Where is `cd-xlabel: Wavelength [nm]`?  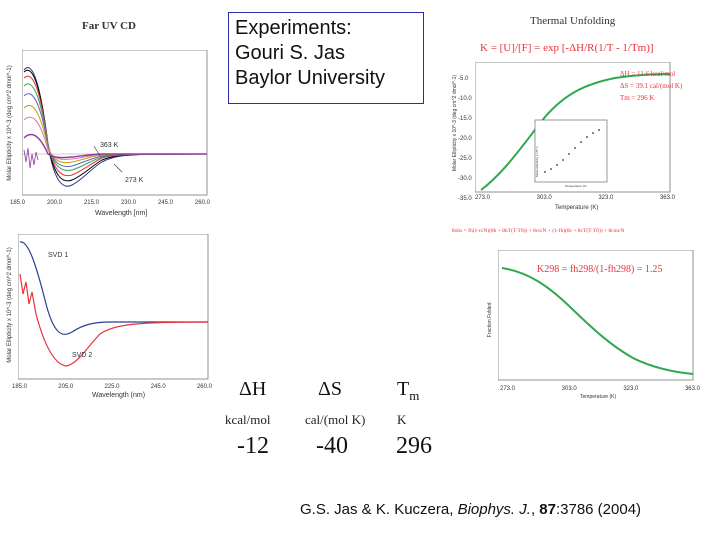 cd-xlabel: Wavelength [nm] is located at coordinates (121, 213).